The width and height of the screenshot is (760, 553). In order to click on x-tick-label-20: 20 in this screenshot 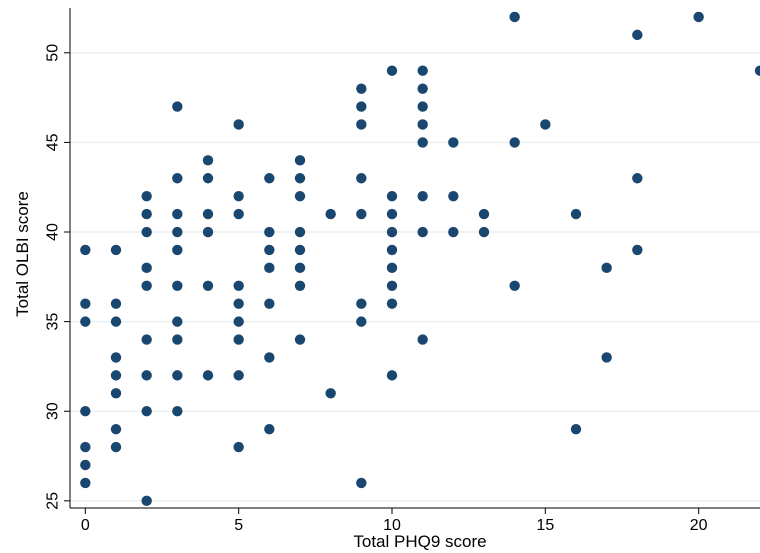, I will do `click(699, 525)`.